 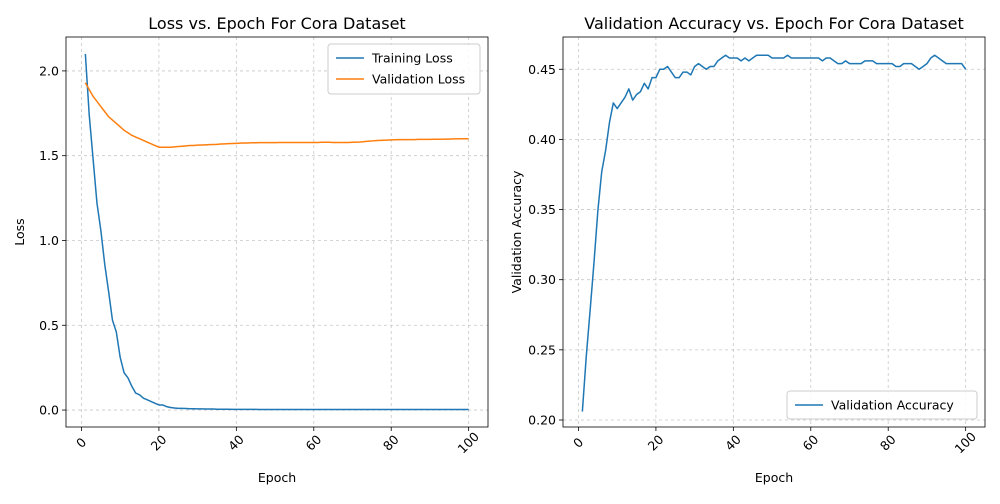 I want to click on y-tick-label: 0.40, so click(x=542, y=139).